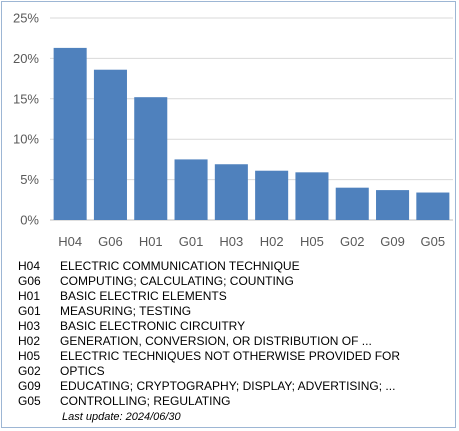 The image size is (459, 431). Describe the element at coordinates (151, 241) in the screenshot. I see `x-tick-label: H01` at that location.